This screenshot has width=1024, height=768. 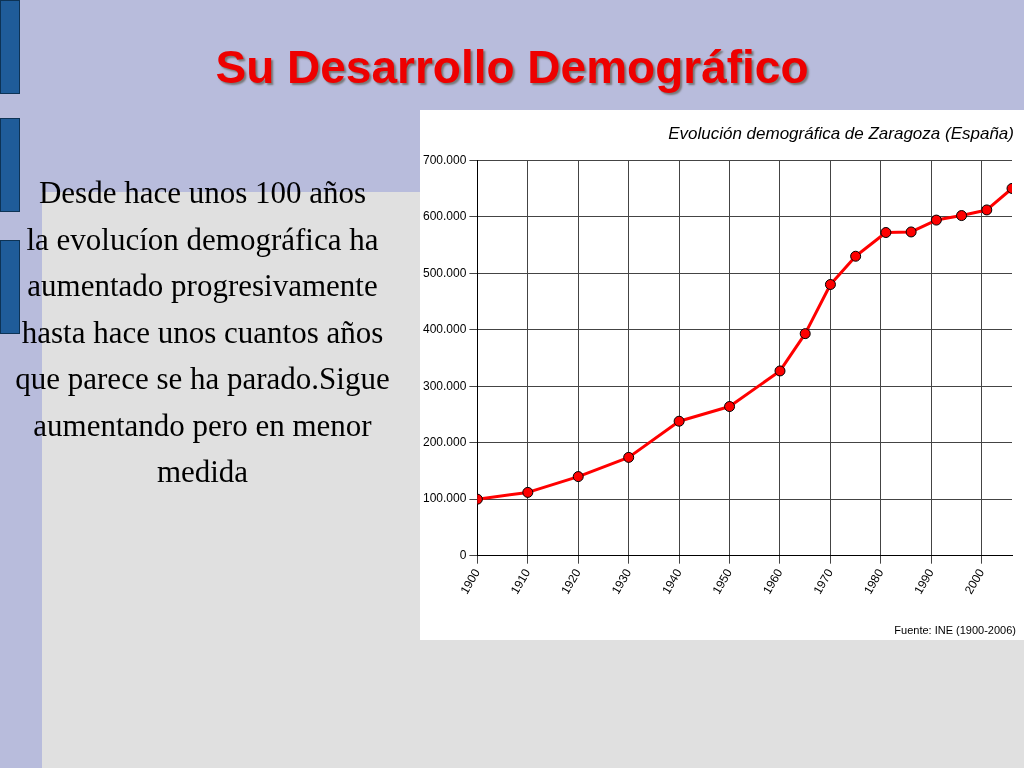 What do you see at coordinates (444, 442) in the screenshot?
I see `y-tick-label: 200.000` at bounding box center [444, 442].